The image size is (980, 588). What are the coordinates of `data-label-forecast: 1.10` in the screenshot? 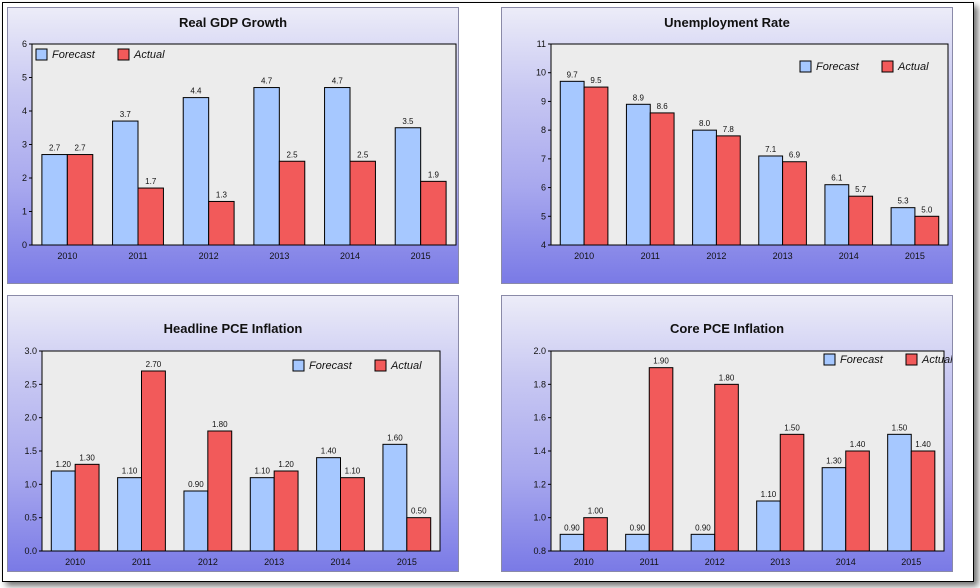 It's located at (130, 471).